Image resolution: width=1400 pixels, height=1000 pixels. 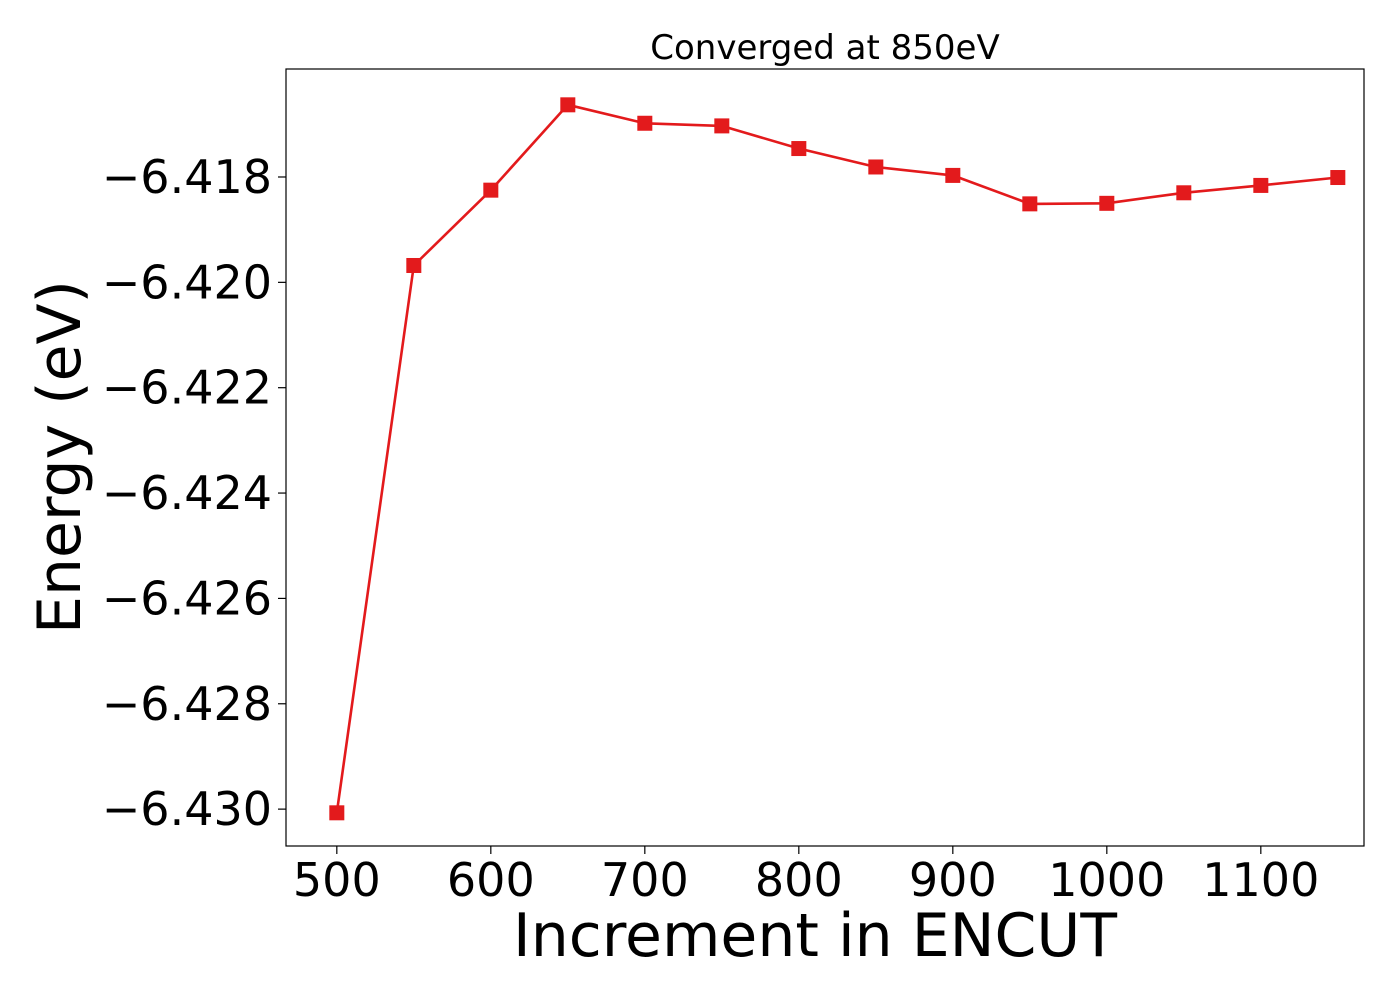 I want to click on x-tick-label: 700, so click(x=645, y=880).